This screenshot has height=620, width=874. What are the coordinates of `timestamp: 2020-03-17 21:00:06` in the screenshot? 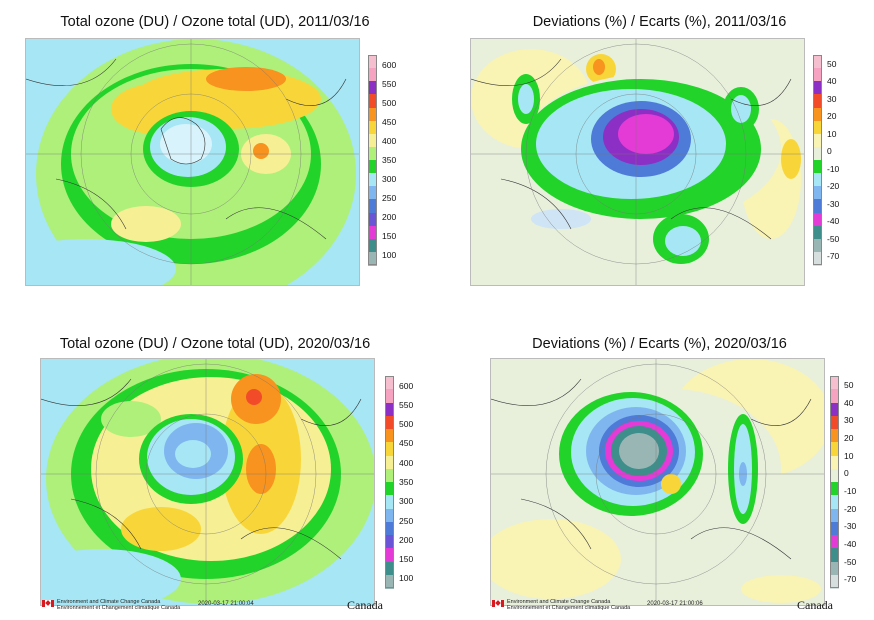 It's located at (675, 604).